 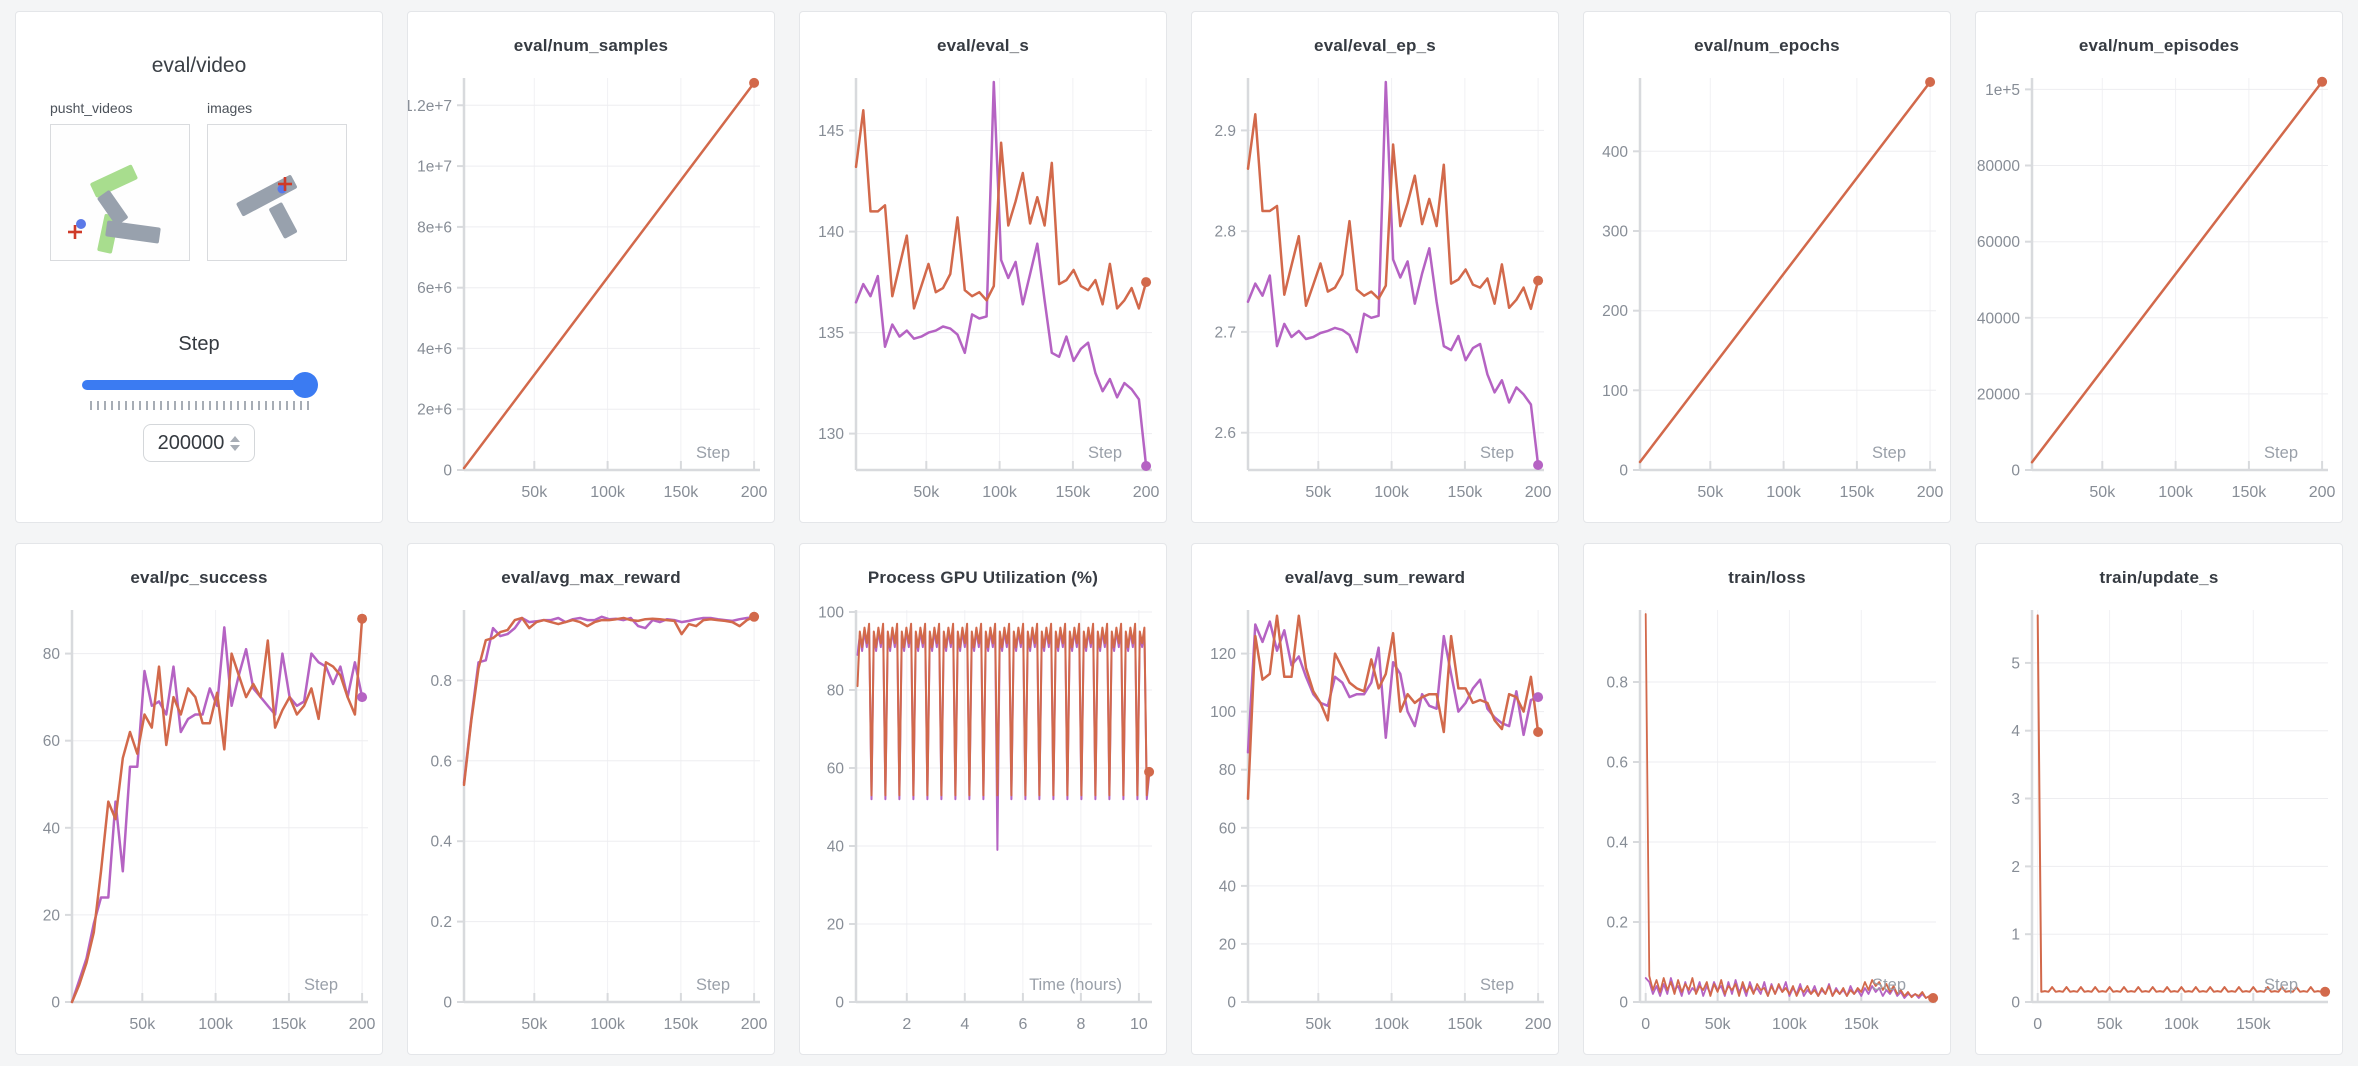 I want to click on step-number-input: 200000, so click(x=199, y=443).